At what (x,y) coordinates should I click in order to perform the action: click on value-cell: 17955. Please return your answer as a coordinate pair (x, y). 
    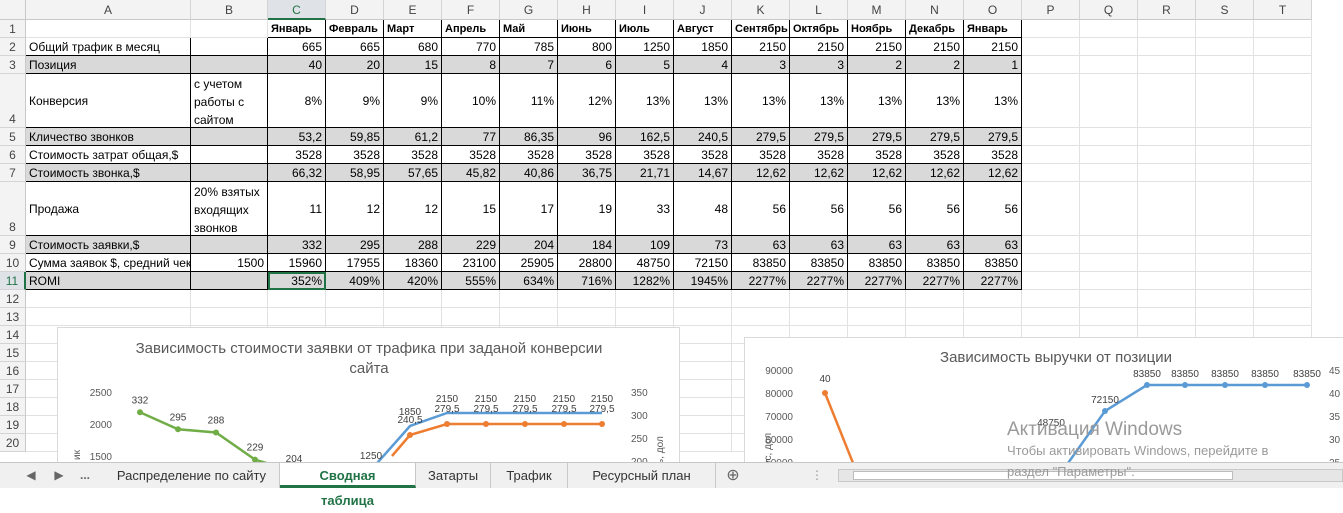
    Looking at the image, I should click on (355, 263).